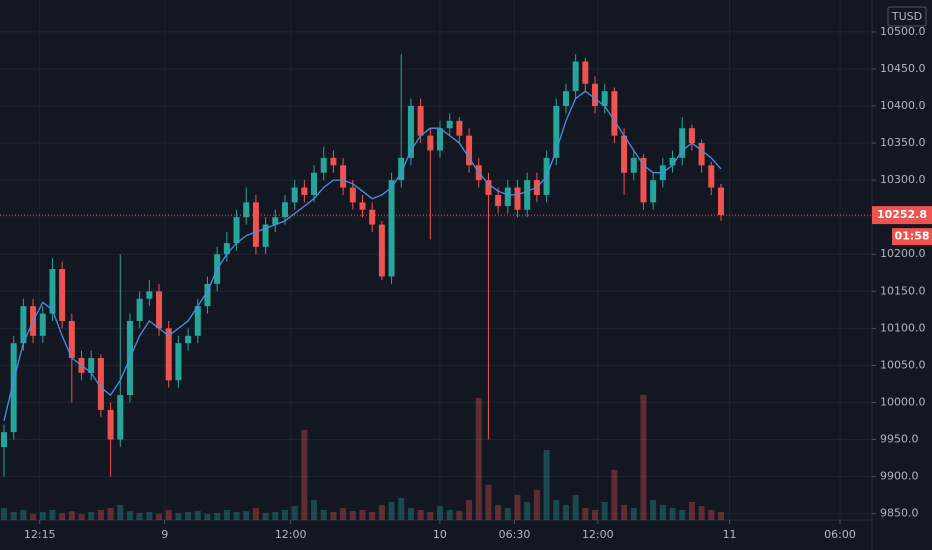  I want to click on last-price-box, so click(902, 215).